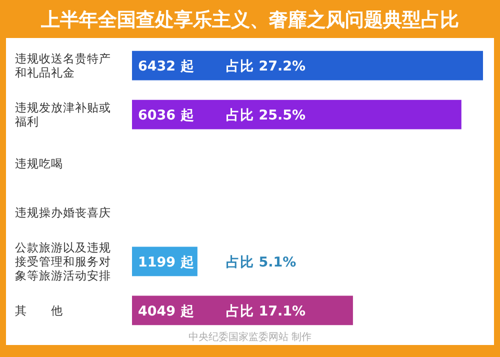 Image resolution: width=500 pixels, height=357 pixels. What do you see at coordinates (166, 116) in the screenshot?
I see `data-label: 6036 起` at bounding box center [166, 116].